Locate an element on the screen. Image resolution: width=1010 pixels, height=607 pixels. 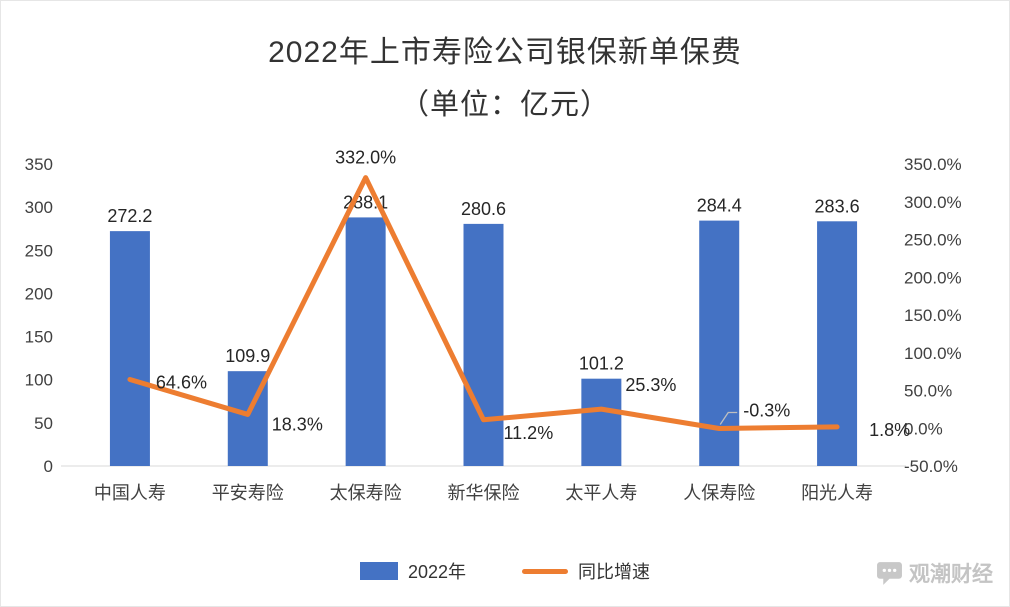
legend-item-line-series: 同比增速 is located at coordinates (586, 571).